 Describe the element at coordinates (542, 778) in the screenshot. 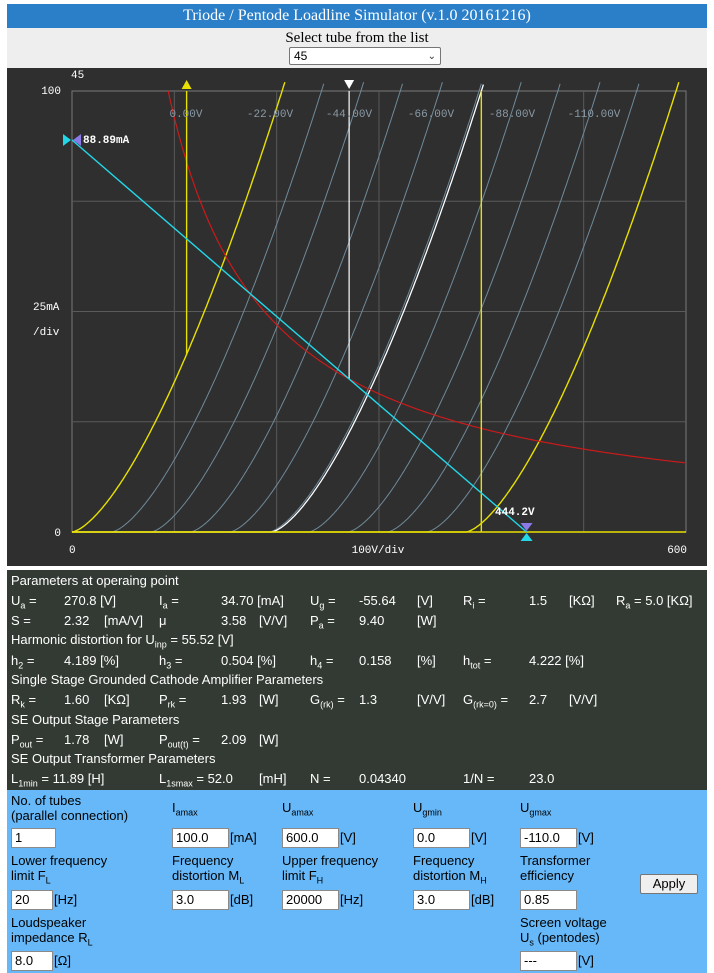

I see `inv-n-value: 23.0` at that location.